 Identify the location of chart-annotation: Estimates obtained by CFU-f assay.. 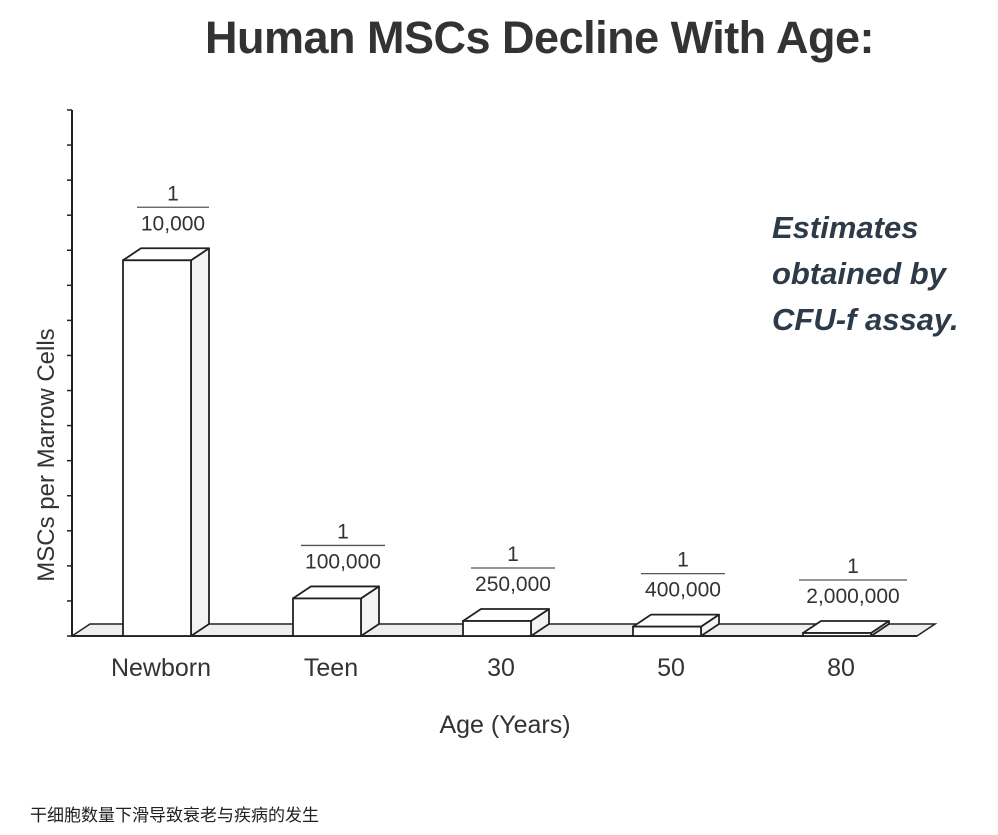
(865, 273).